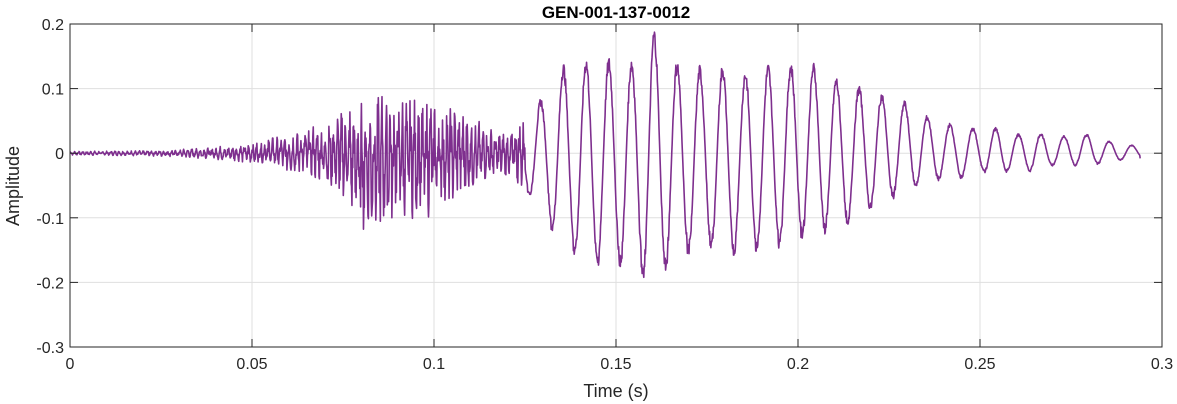  I want to click on y-tick-label: -0.3, so click(50, 348).